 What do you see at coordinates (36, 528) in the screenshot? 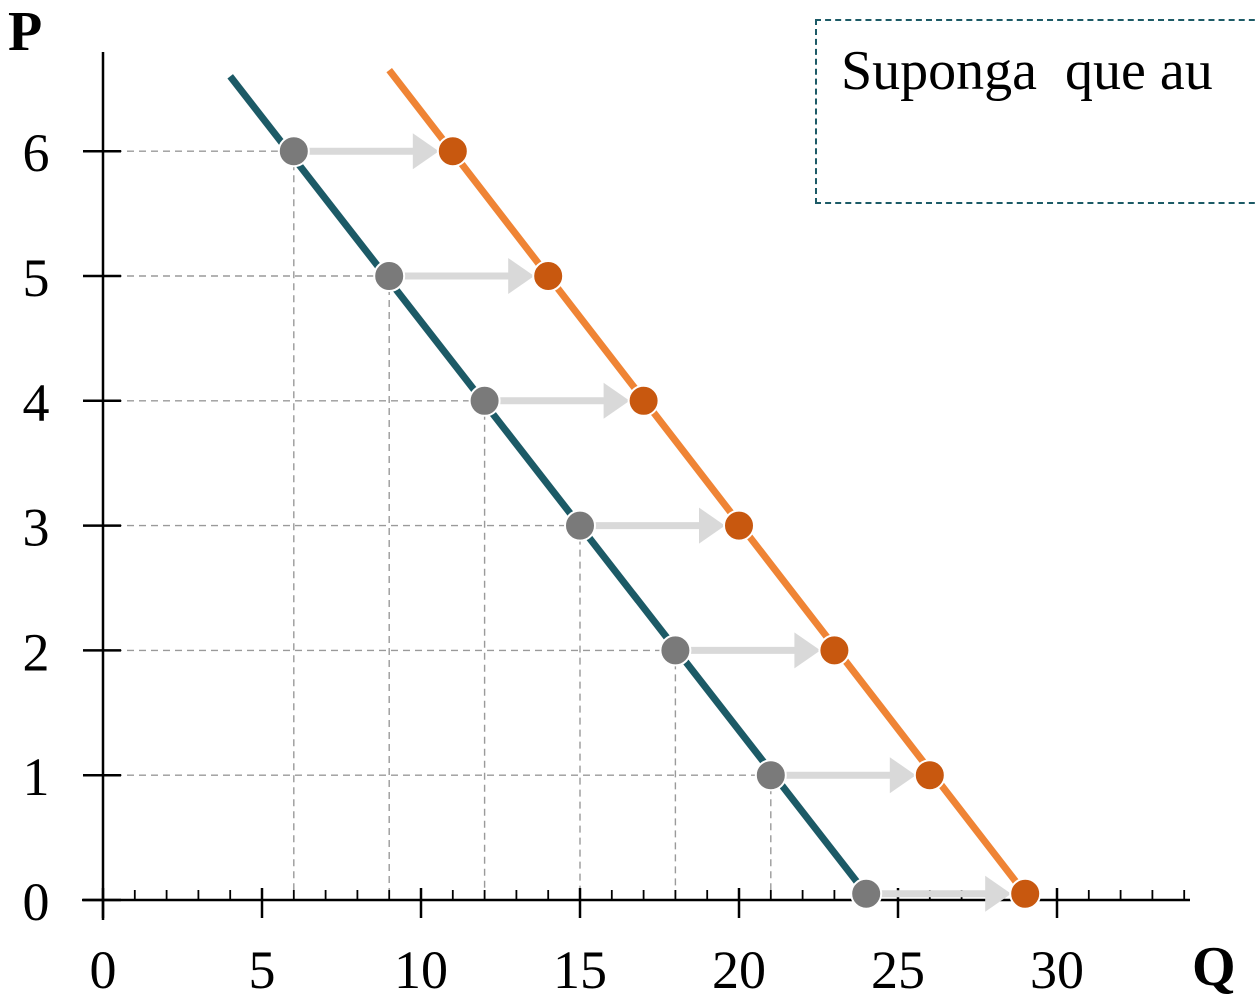
I see `y-tick-label: 3` at bounding box center [36, 528].